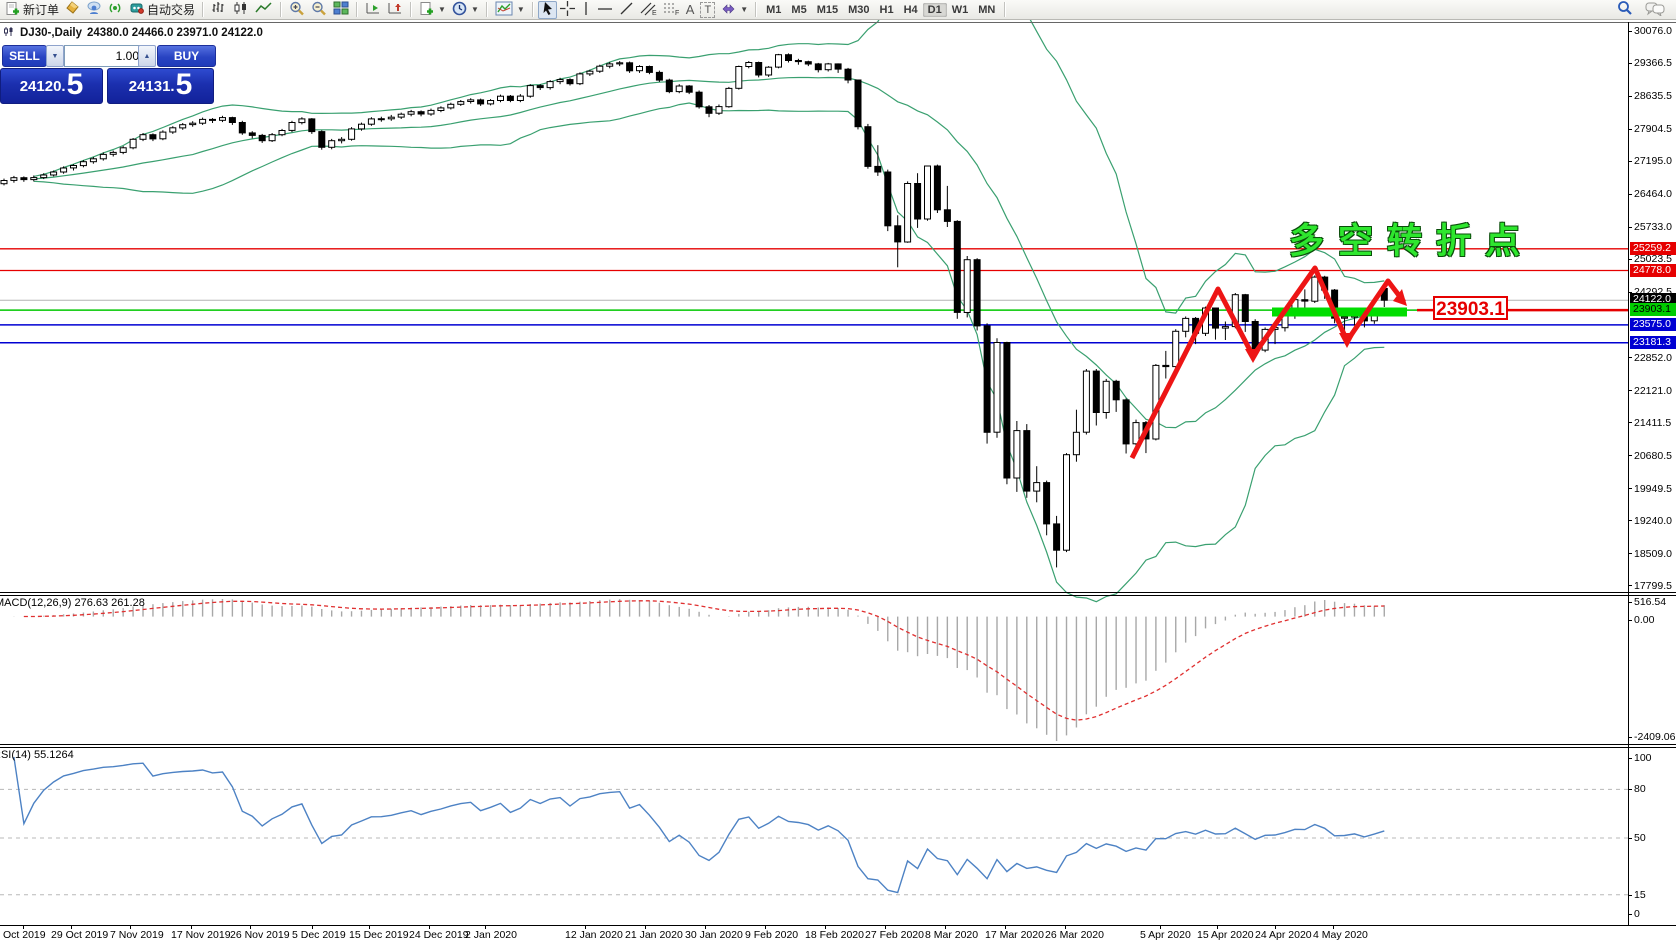 The image size is (1676, 951). What do you see at coordinates (799, 9) in the screenshot?
I see `timeframe-m5: M5` at bounding box center [799, 9].